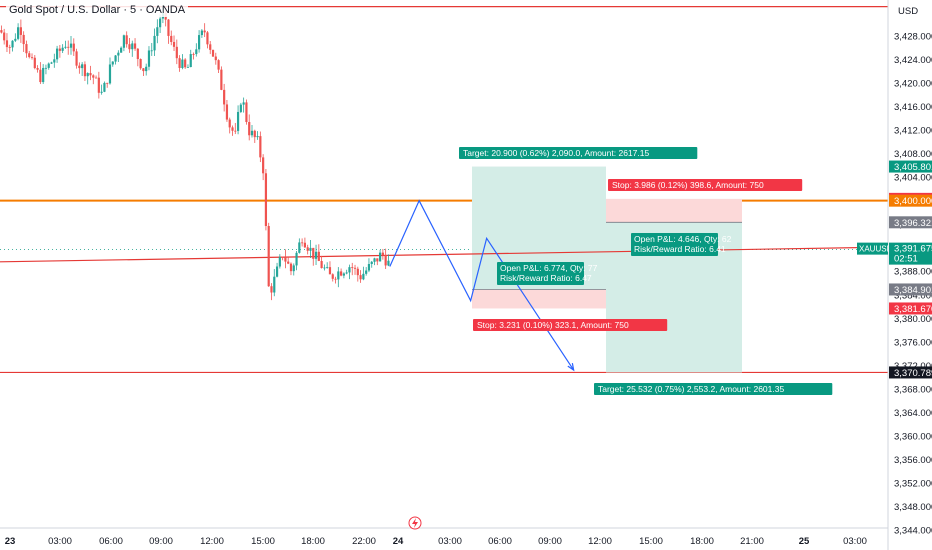 Image resolution: width=932 pixels, height=550 pixels. Describe the element at coordinates (913, 107) in the screenshot. I see `y-tick-label: 3,416.000` at that location.